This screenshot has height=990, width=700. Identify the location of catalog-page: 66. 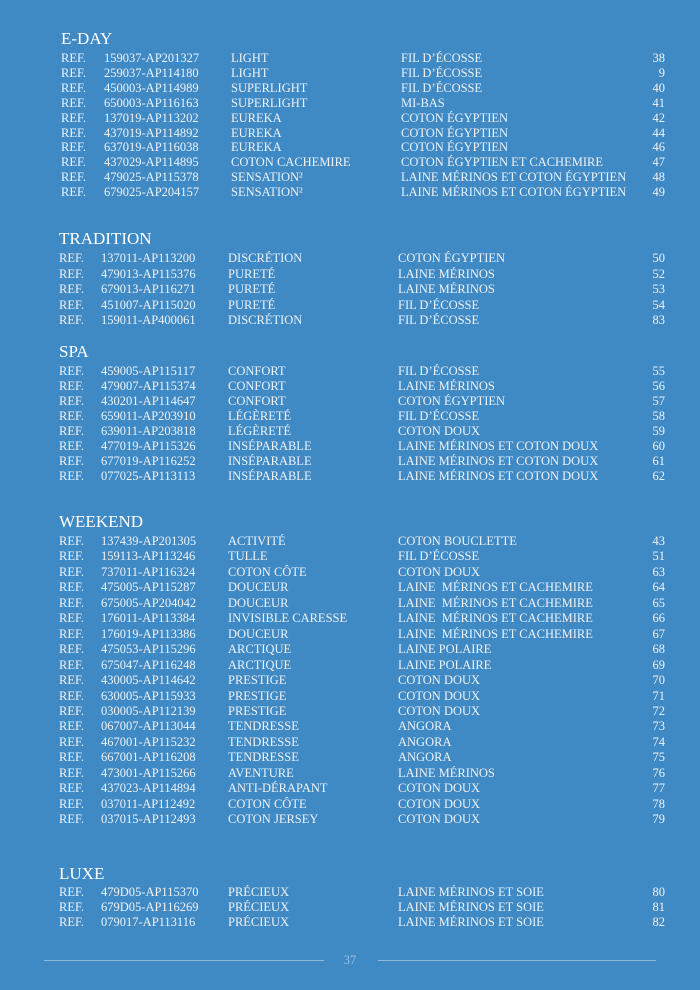
(659, 618).